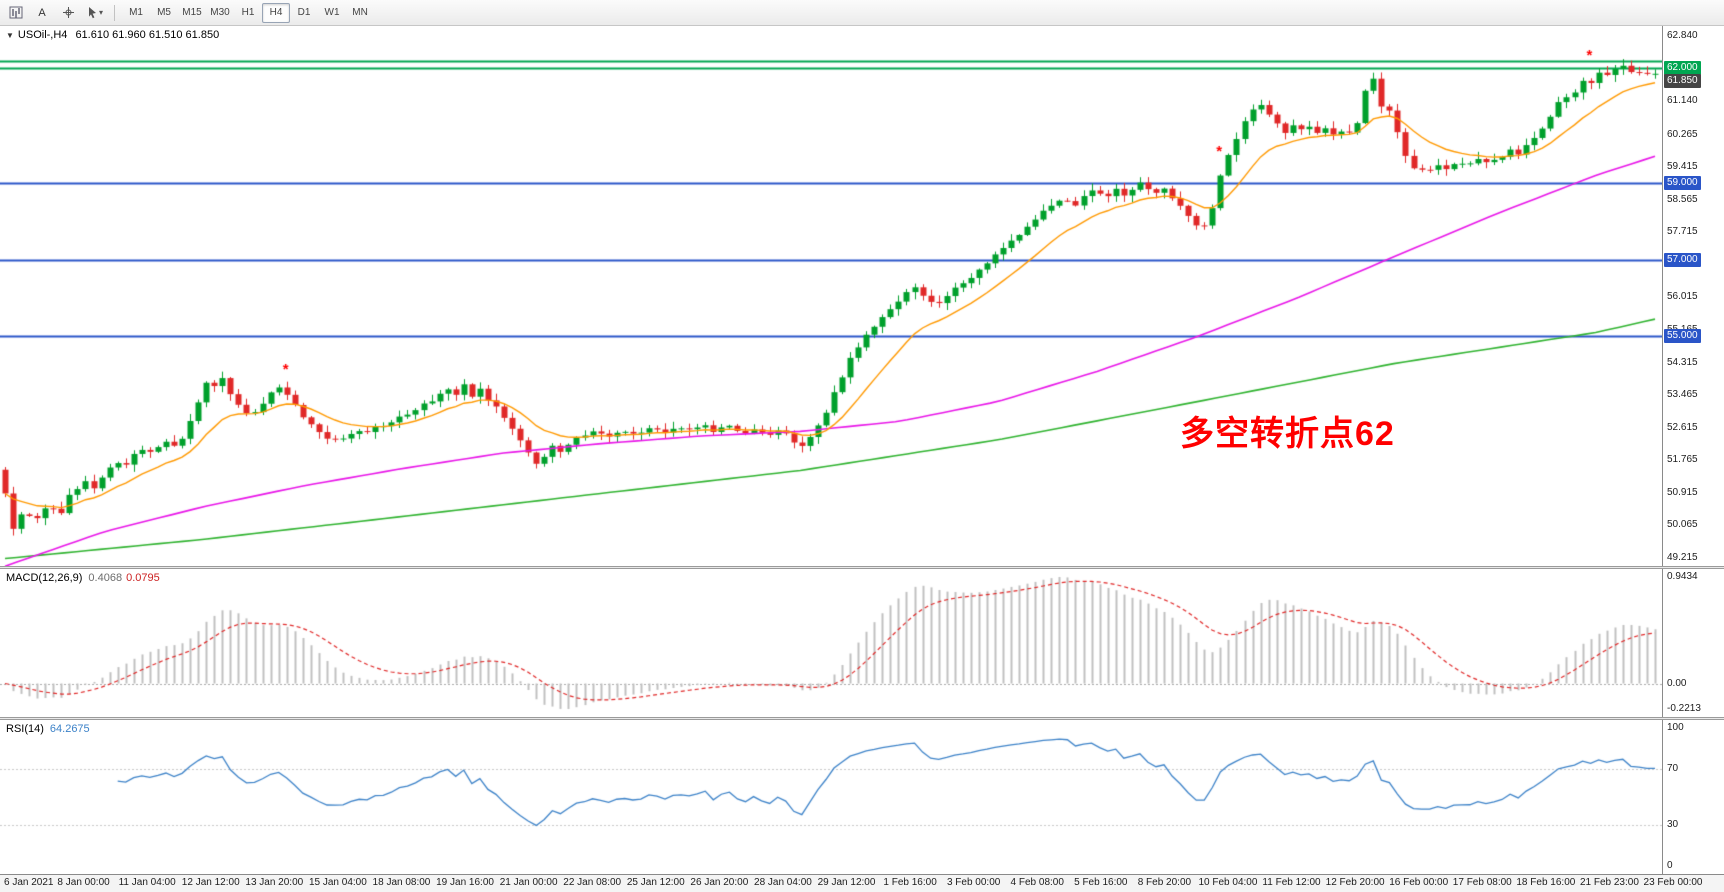 This screenshot has height=892, width=1724. What do you see at coordinates (1670, 865) in the screenshot?
I see `rsi-axis-label: 0` at bounding box center [1670, 865].